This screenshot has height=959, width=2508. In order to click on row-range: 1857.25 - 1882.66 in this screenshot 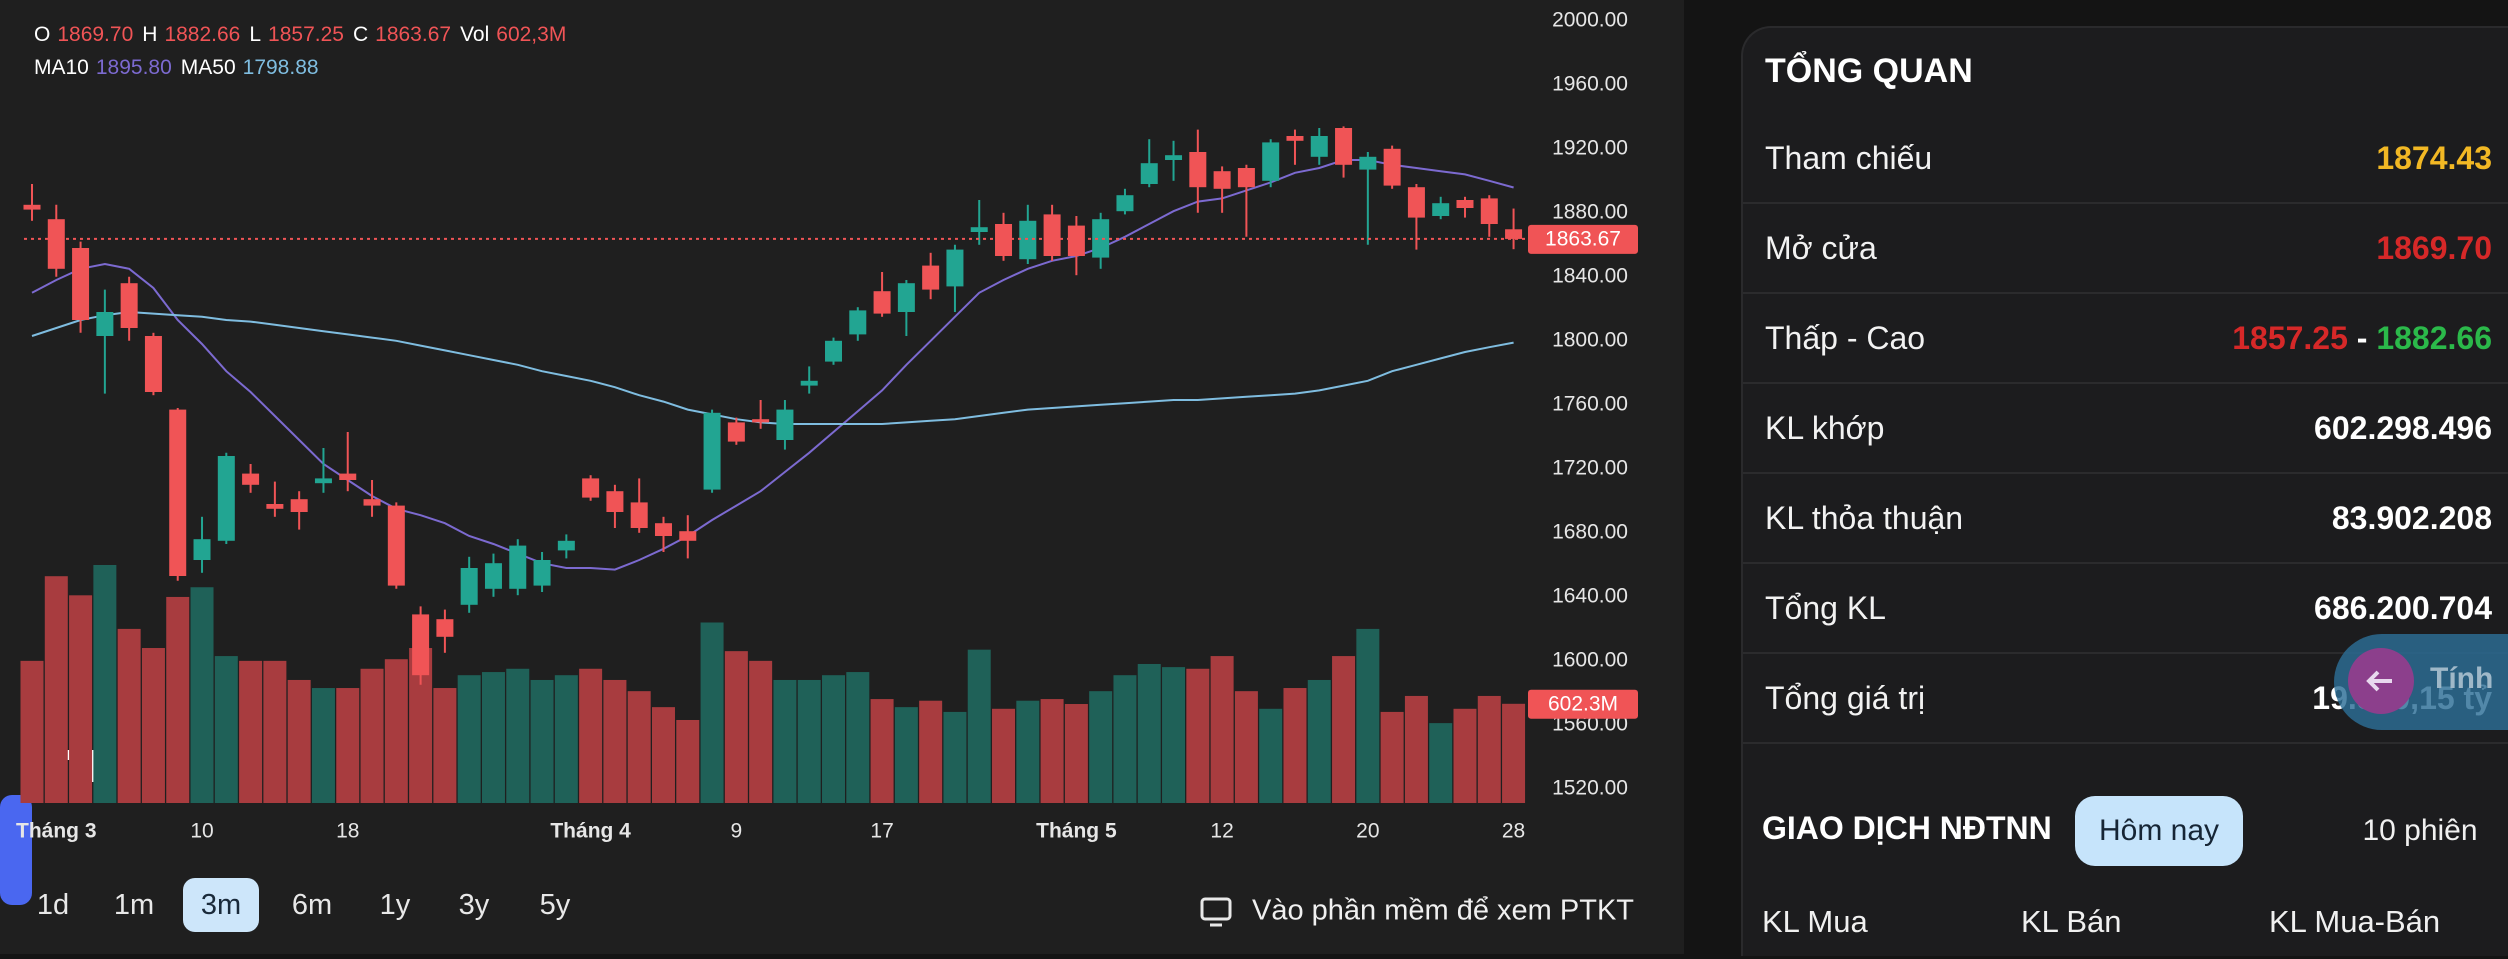, I will do `click(2362, 338)`.